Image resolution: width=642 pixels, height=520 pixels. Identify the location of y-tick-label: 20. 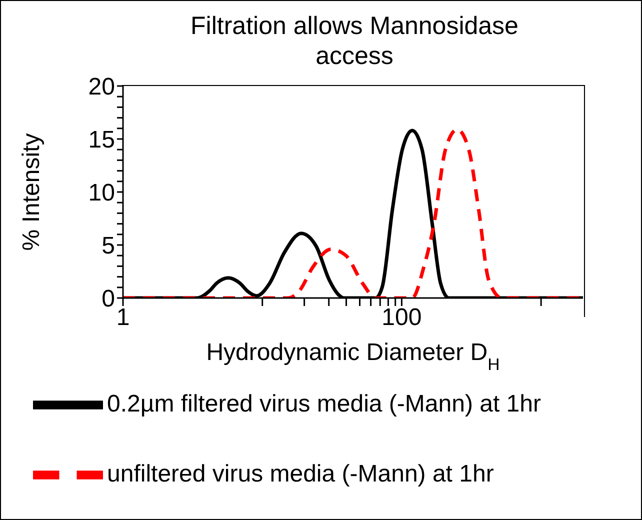
(101, 87).